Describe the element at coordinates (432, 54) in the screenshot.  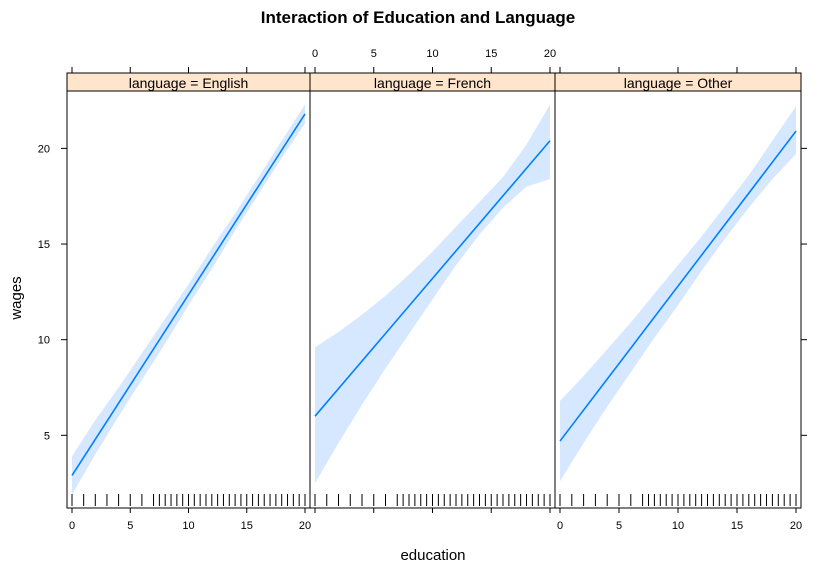
I see `x-tick-label-top: 10` at that location.